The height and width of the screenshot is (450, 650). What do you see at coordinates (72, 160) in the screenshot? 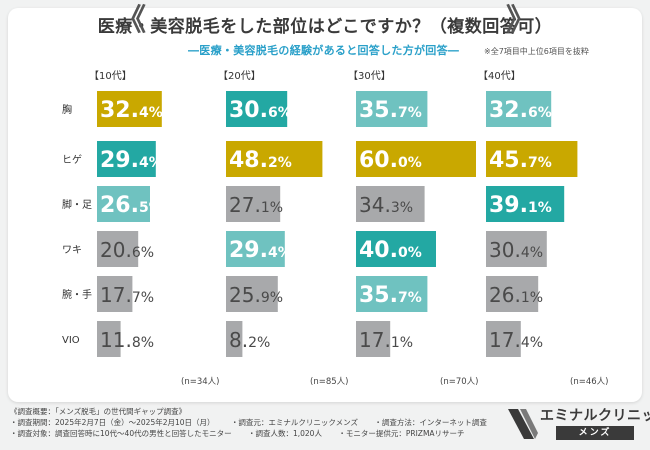
I see `category-label: ヒゲ` at bounding box center [72, 160].